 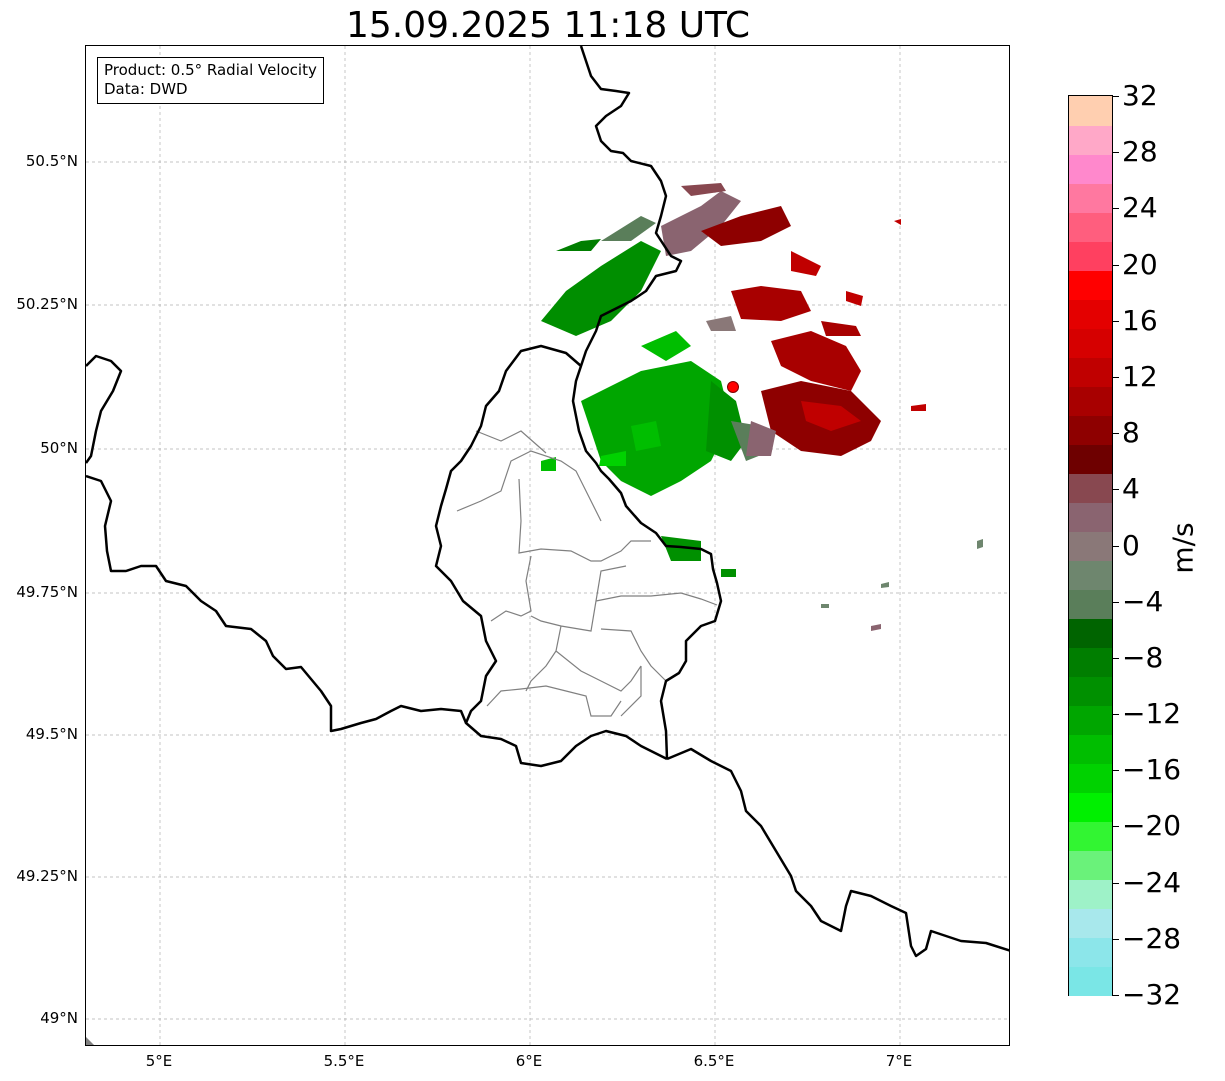 What do you see at coordinates (51, 161) in the screenshot?
I see `y-tick-label: 50.5°N` at bounding box center [51, 161].